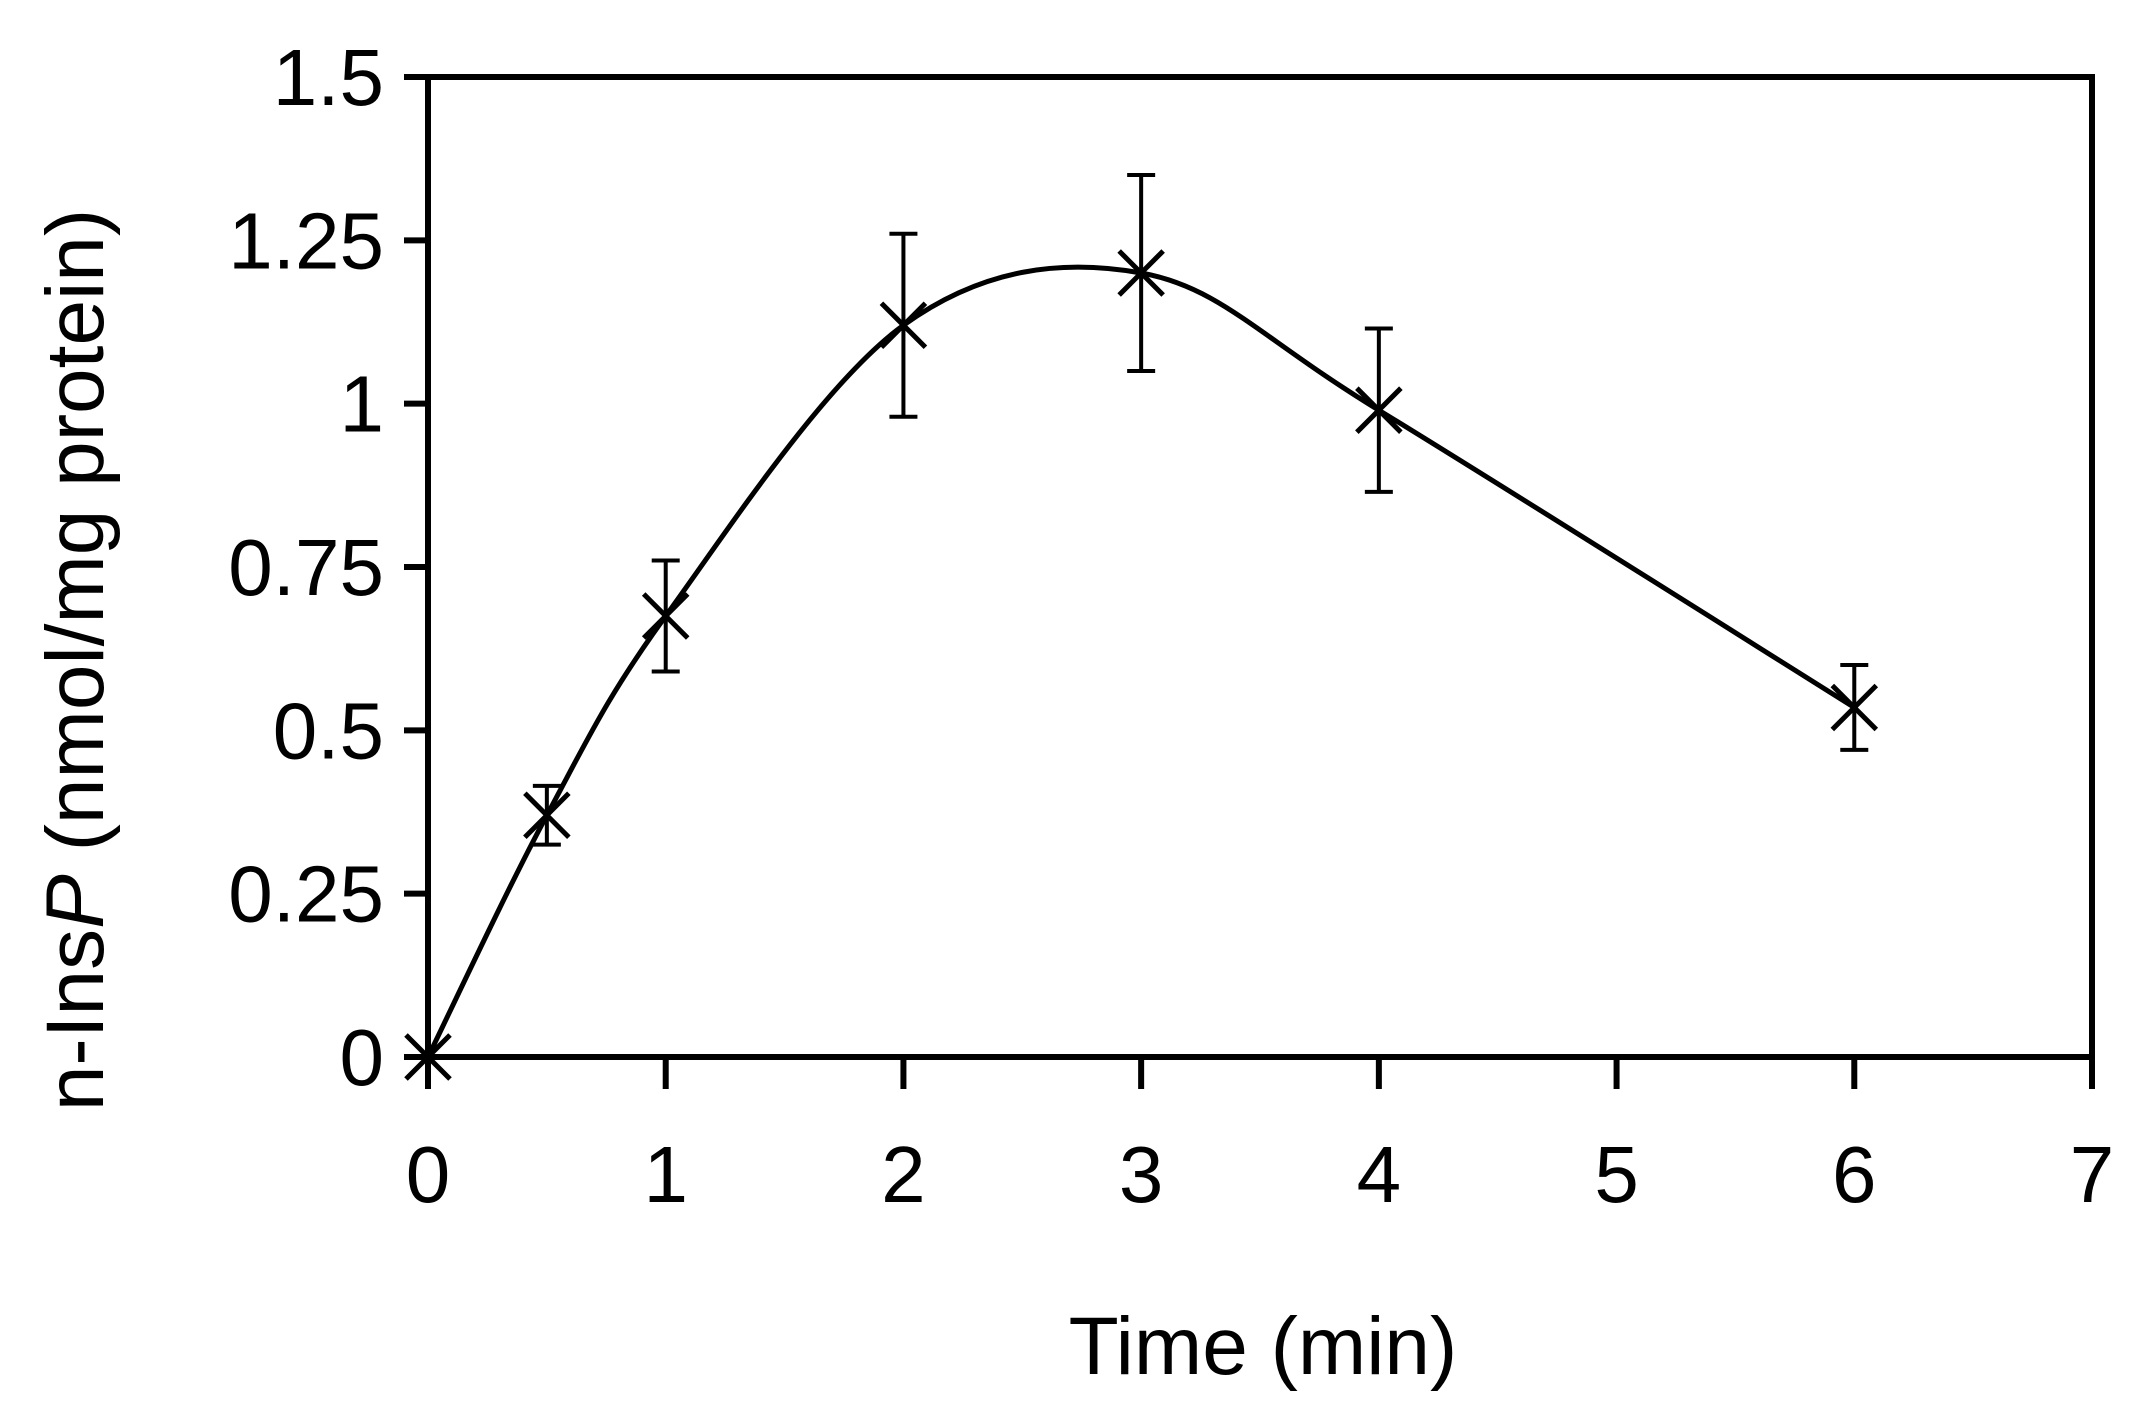 The image size is (2139, 1424). I want to click on y-tick-label: 0.5, so click(328, 730).